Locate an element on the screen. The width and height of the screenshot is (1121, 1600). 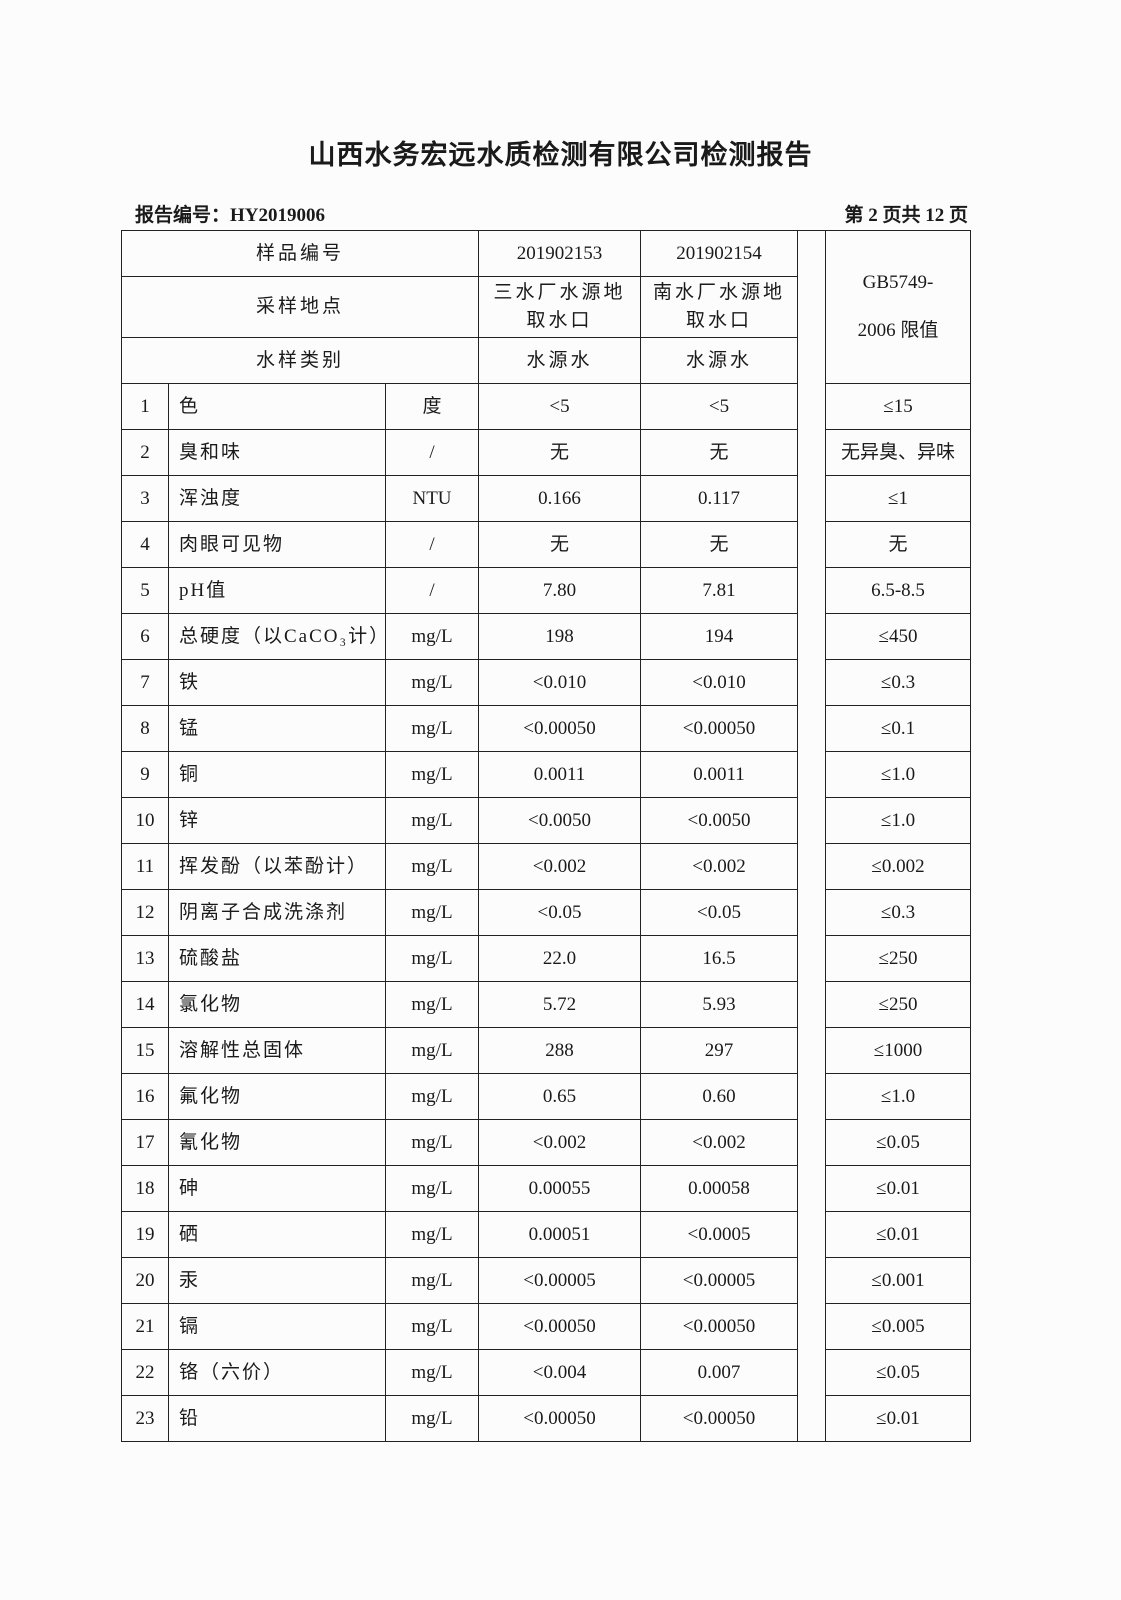
limit-value: ≤15 is located at coordinates (898, 406).